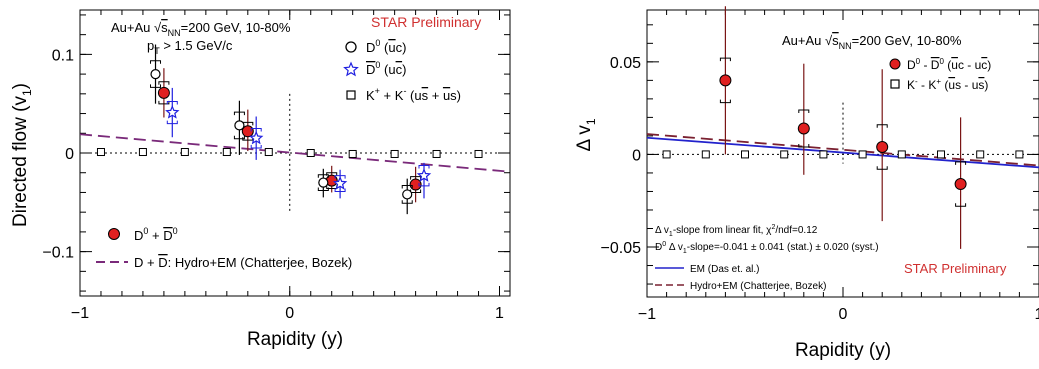  What do you see at coordinates (351, 69) in the screenshot?
I see `legend-open-star-icon` at bounding box center [351, 69].